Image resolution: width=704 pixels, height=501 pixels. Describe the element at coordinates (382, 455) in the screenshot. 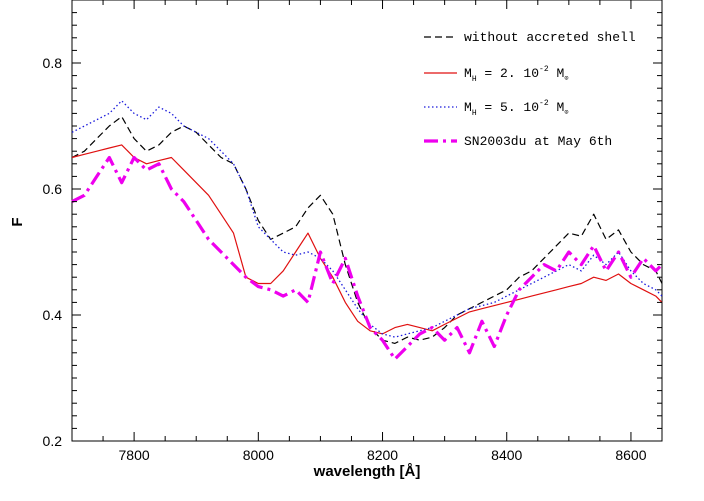

I see `x-tick-label: 8200` at that location.